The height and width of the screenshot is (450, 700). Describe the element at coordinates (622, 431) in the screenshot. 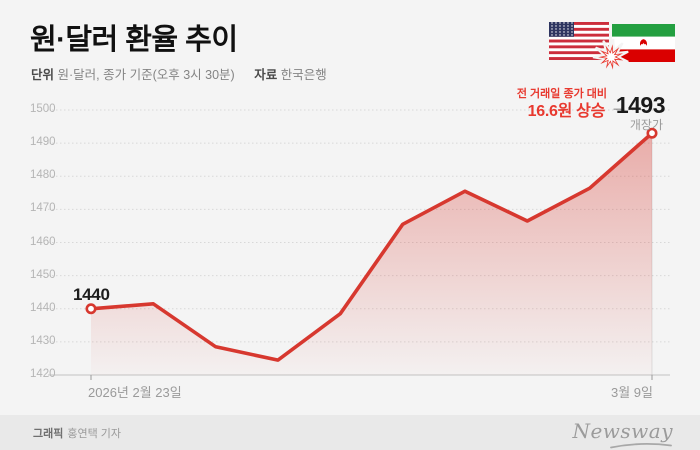

I see `newsway-logo: Newsway` at that location.